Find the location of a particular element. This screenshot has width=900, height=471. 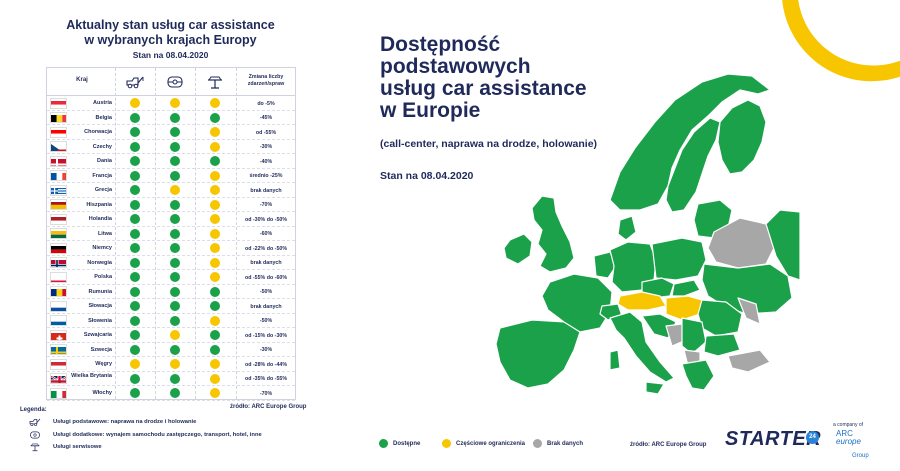

table-row: Szwecja -30% is located at coordinates (171, 350).